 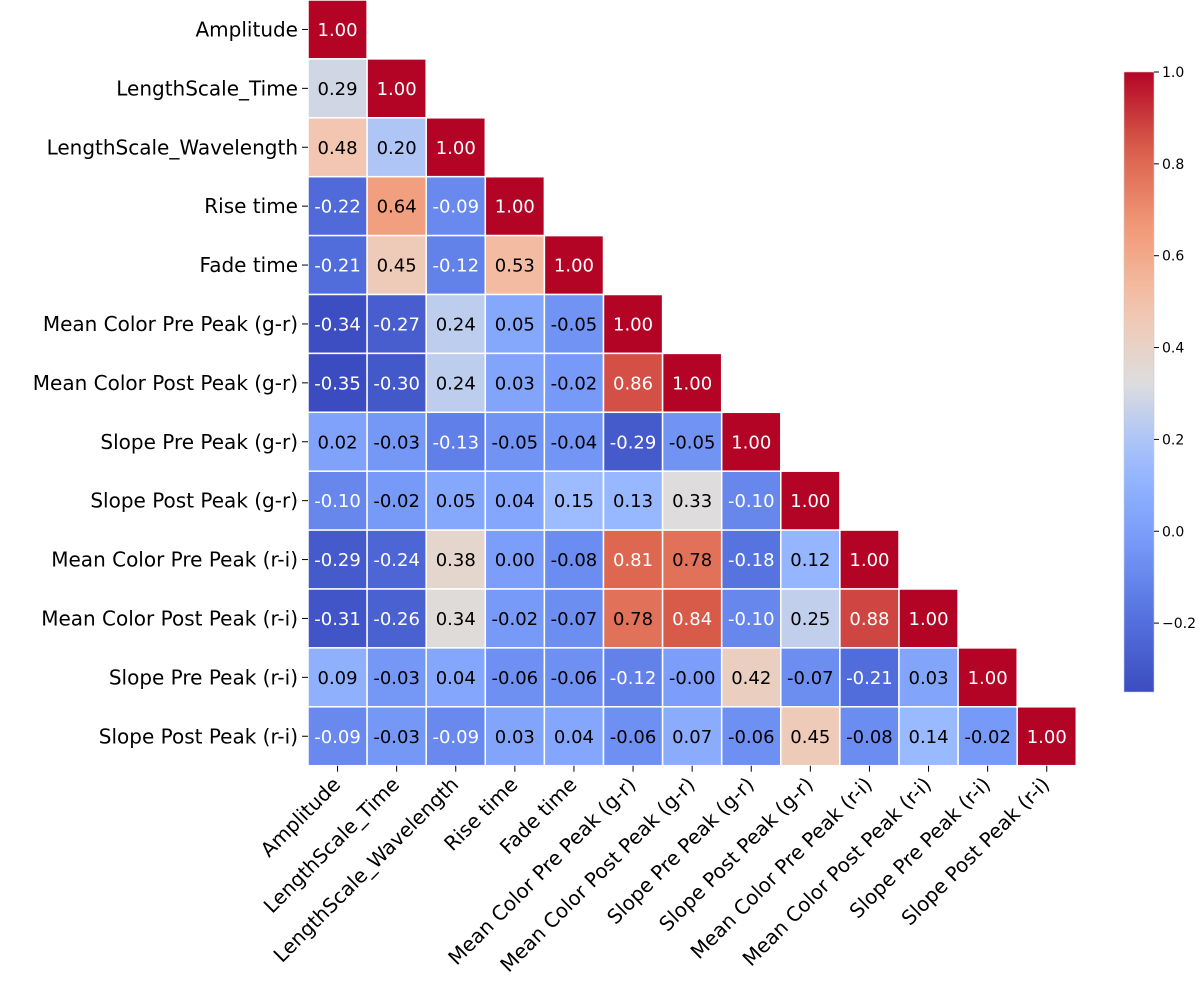 I want to click on cell-value: 0.20, so click(x=397, y=148).